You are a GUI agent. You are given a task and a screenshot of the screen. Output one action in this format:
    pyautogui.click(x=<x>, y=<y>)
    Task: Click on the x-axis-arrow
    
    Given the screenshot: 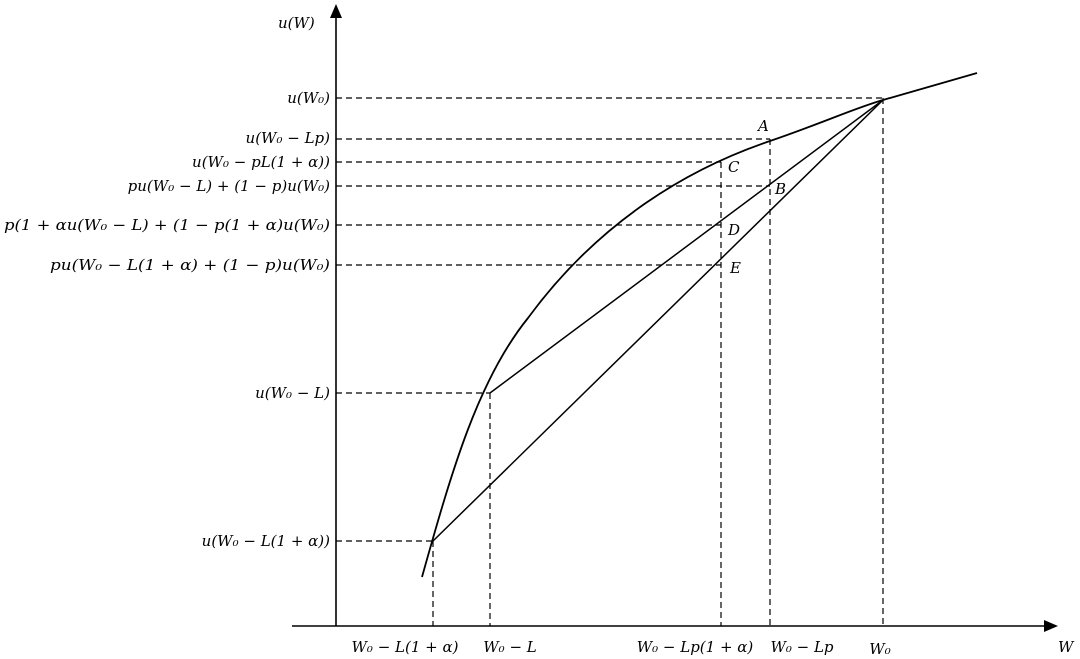 What is the action you would take?
    pyautogui.click(x=1051, y=626)
    